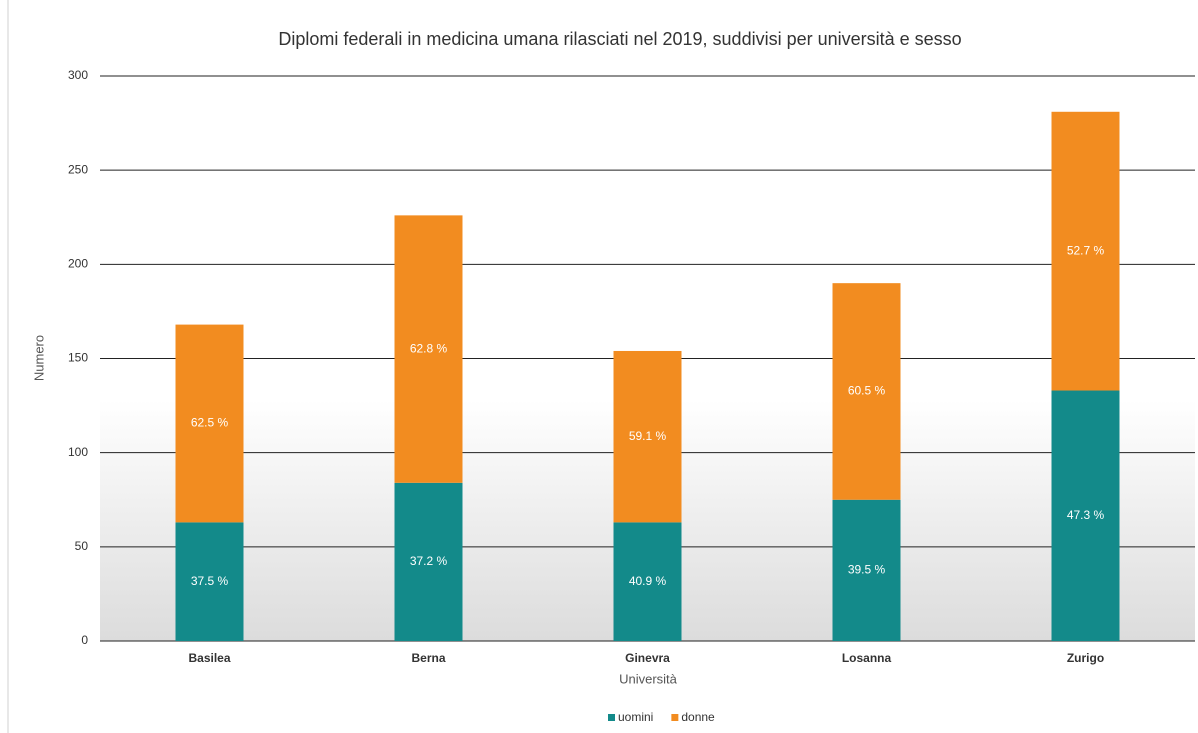  Describe the element at coordinates (38, 358) in the screenshot. I see `y-axis-label: Numero` at that location.